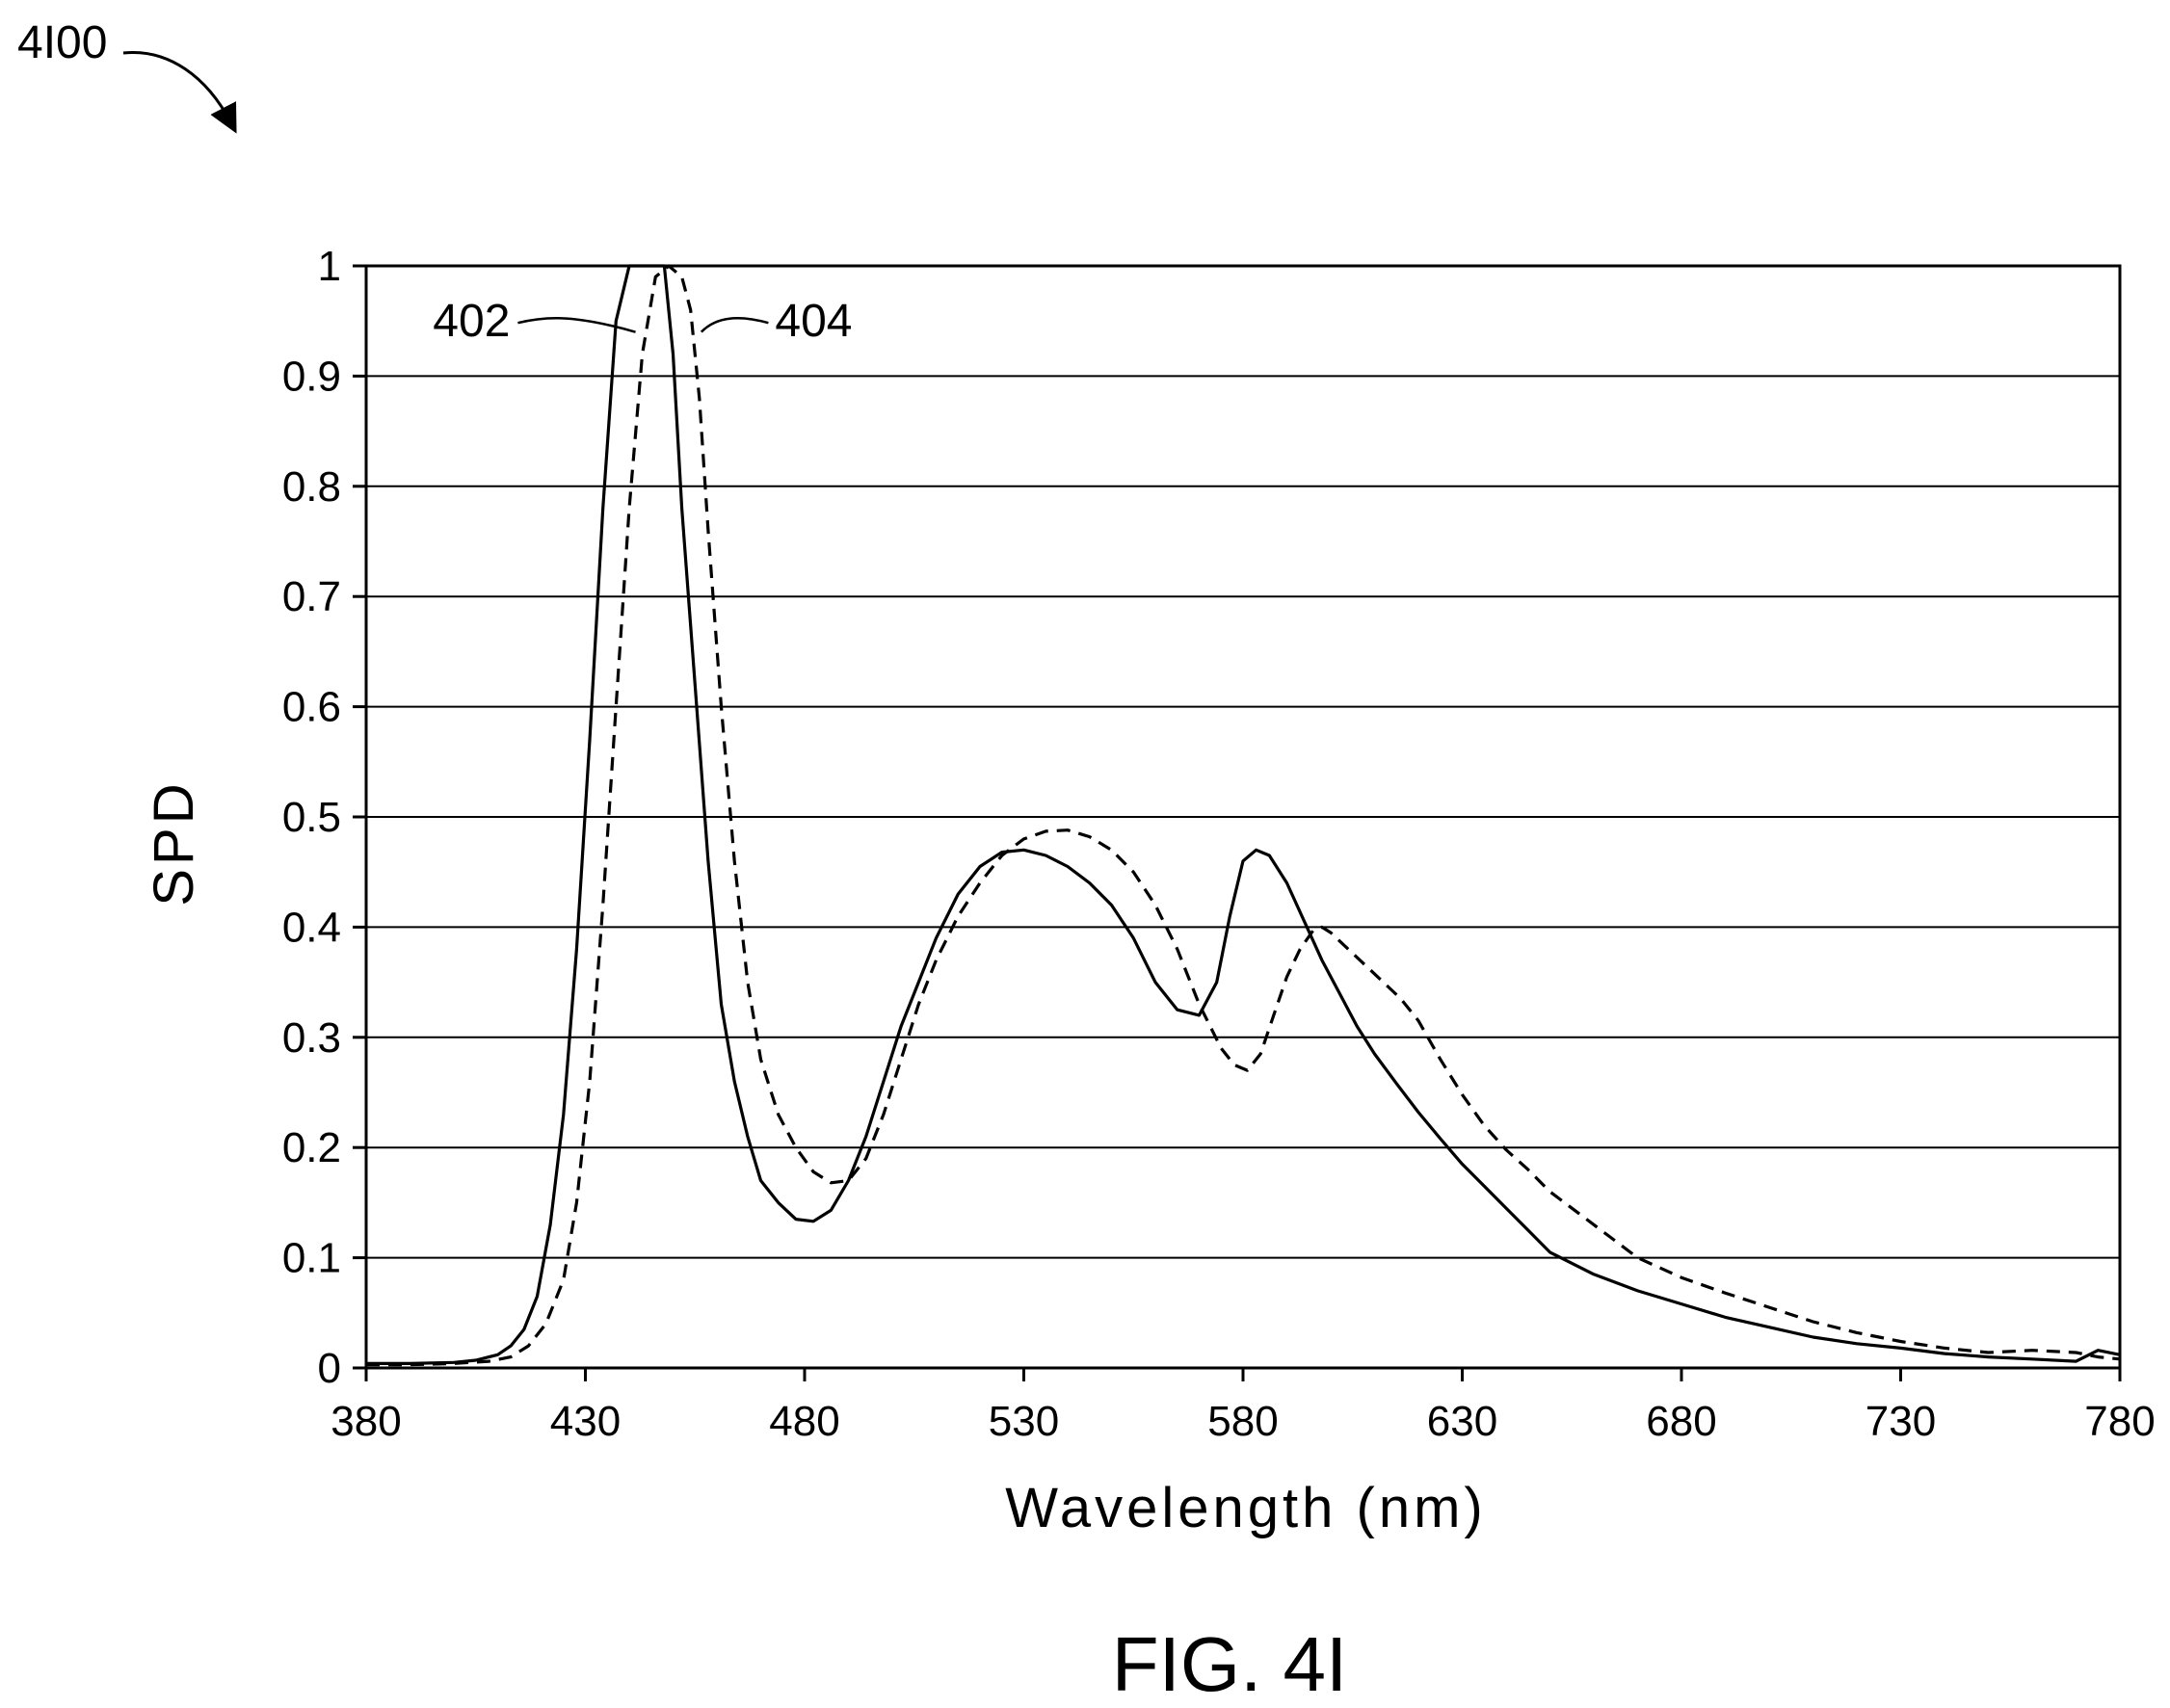 The height and width of the screenshot is (1708, 2170). Describe the element at coordinates (174, 843) in the screenshot. I see `y-axis-title: SPD` at that location.